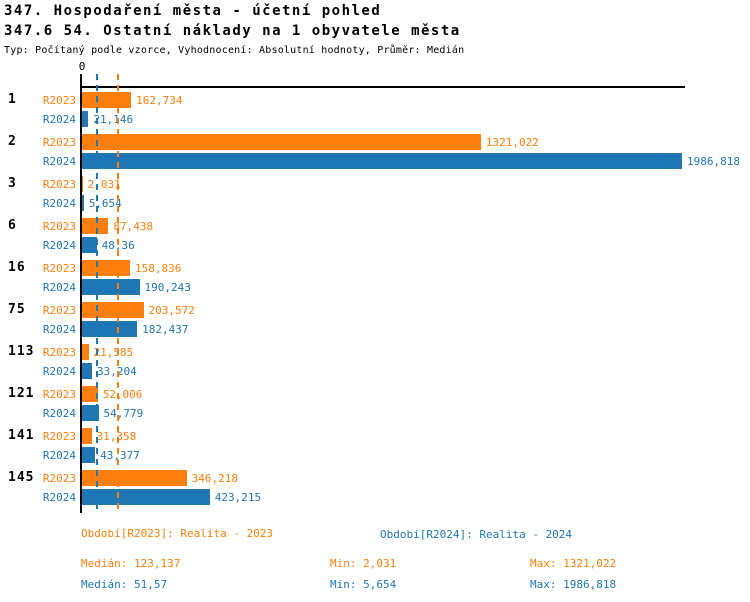 This screenshot has width=750, height=602. Describe the element at coordinates (159, 100) in the screenshot. I see `value-label: 162,734` at that location.